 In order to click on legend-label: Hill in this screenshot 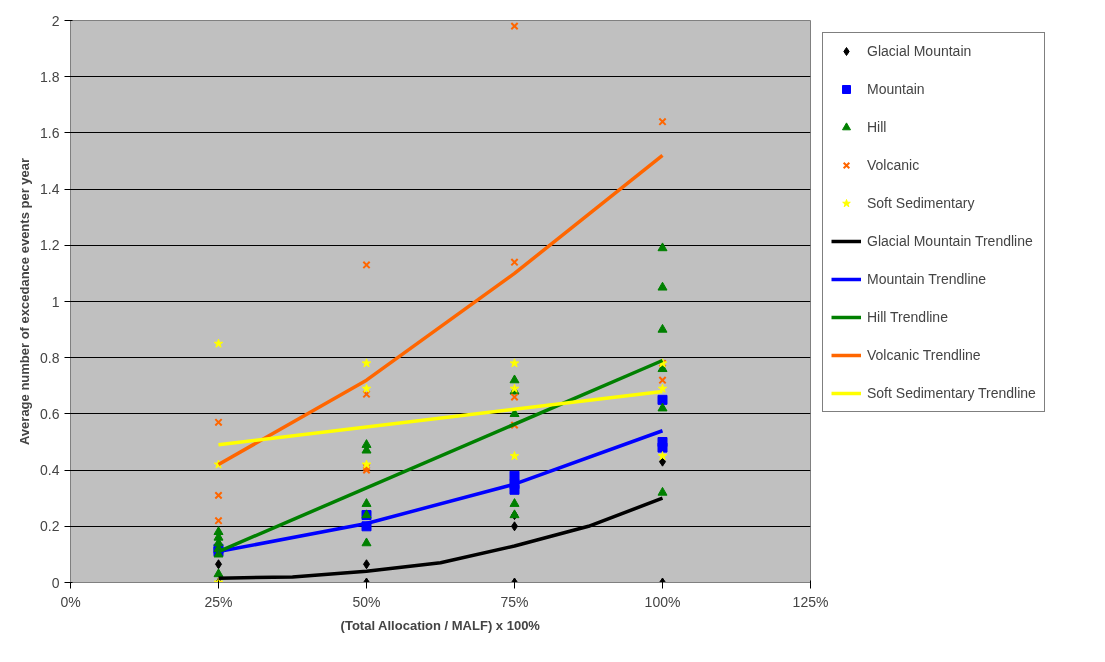, I will do `click(877, 127)`.